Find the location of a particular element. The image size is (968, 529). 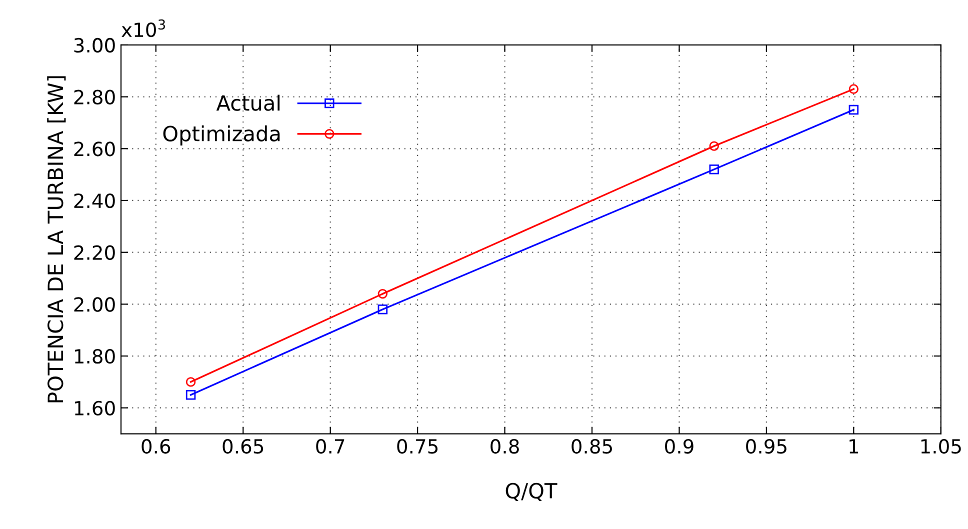

x-tick-label: 0.95 is located at coordinates (766, 446).